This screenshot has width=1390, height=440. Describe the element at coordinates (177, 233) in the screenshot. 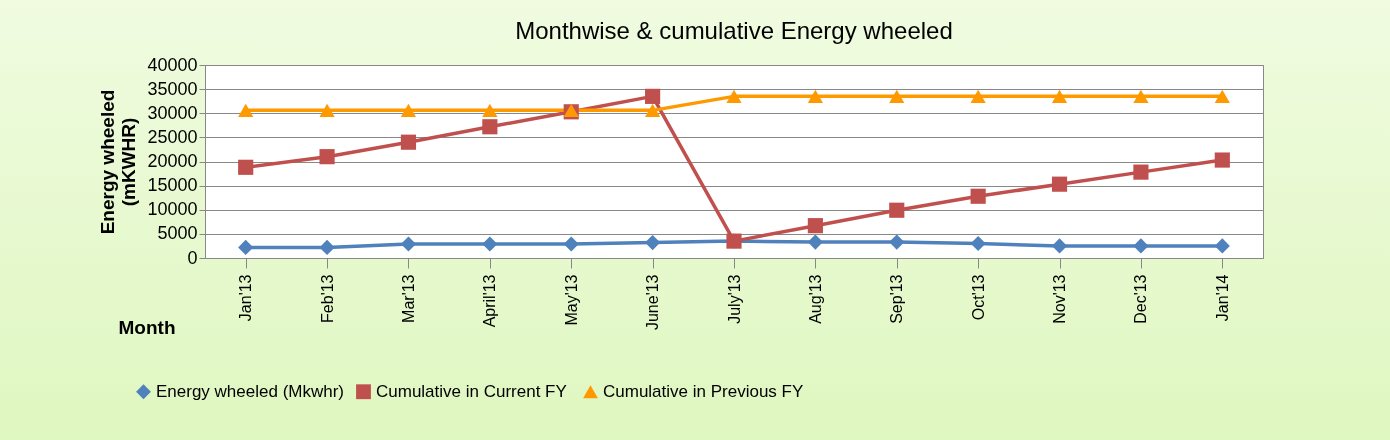

I see `y-tick-label: 5000` at that location.